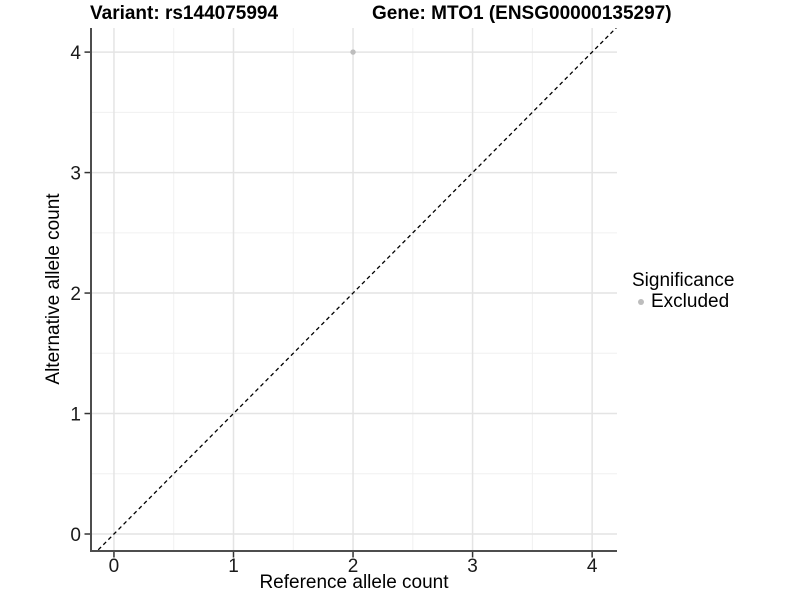  Describe the element at coordinates (114, 566) in the screenshot. I see `x-tick-label: 0` at that location.